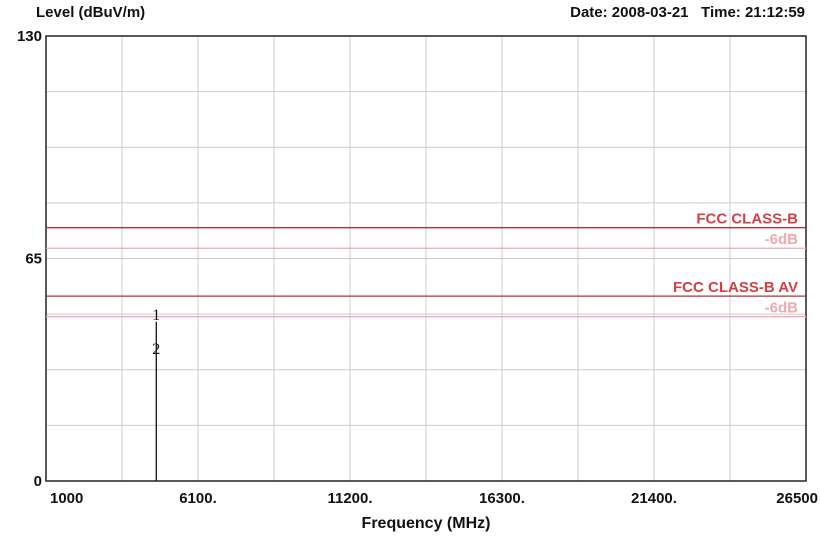  What do you see at coordinates (349, 498) in the screenshot?
I see `x-tick-label: 11200.` at bounding box center [349, 498].